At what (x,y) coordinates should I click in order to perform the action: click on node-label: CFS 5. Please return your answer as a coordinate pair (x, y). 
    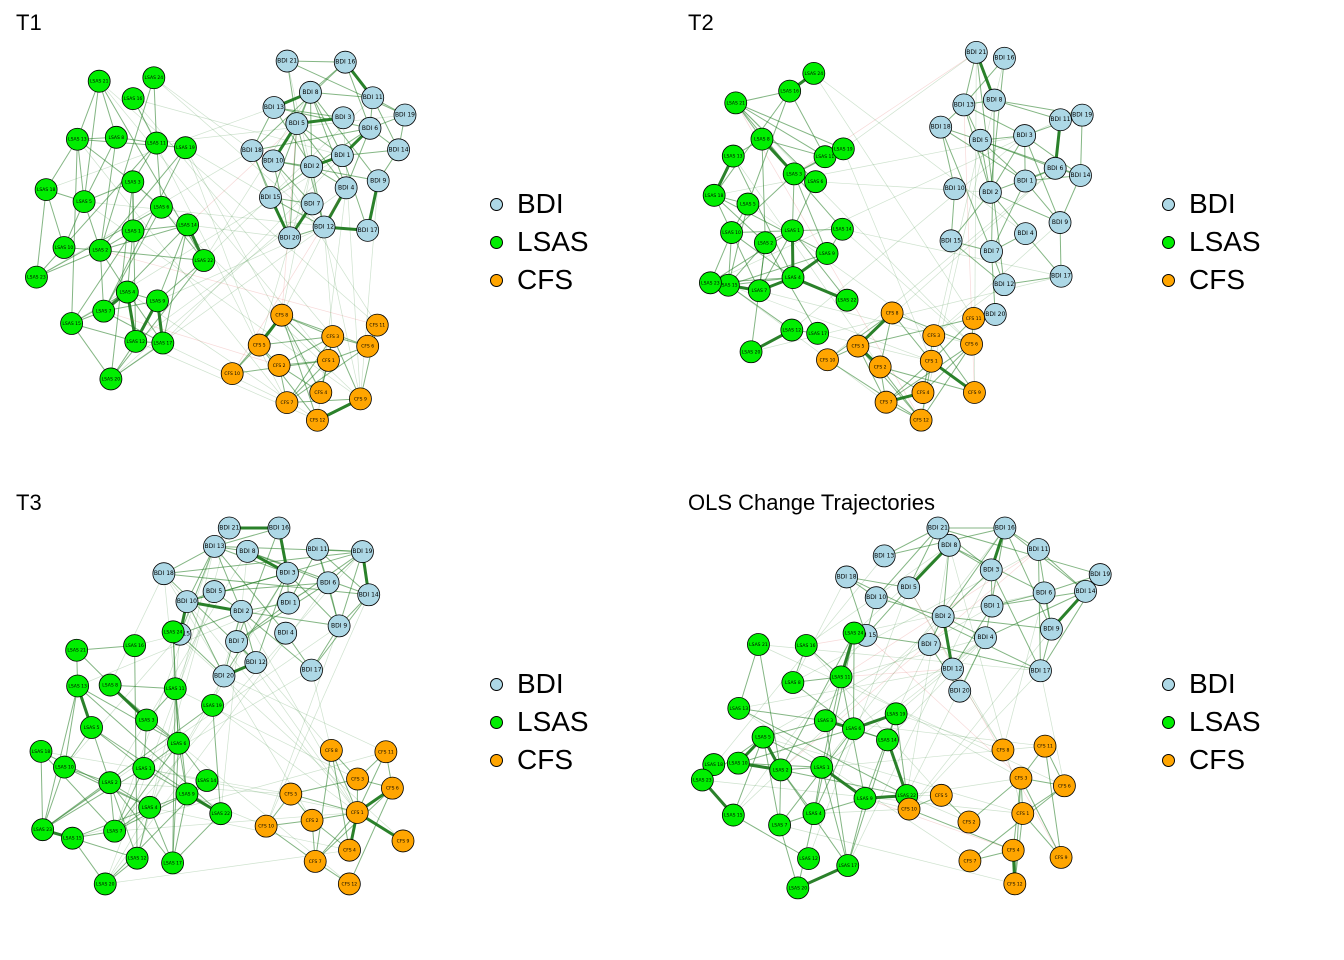
    Looking at the image, I should click on (290, 795).